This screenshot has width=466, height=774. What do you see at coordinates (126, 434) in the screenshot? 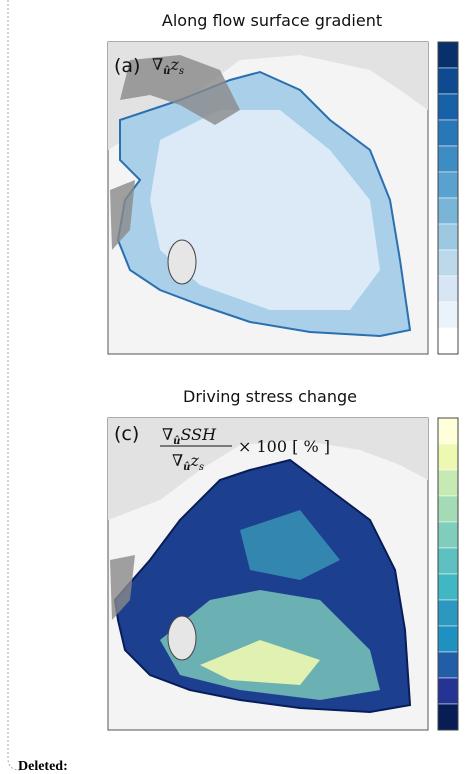
I see `panel-label: (c)` at bounding box center [126, 434].